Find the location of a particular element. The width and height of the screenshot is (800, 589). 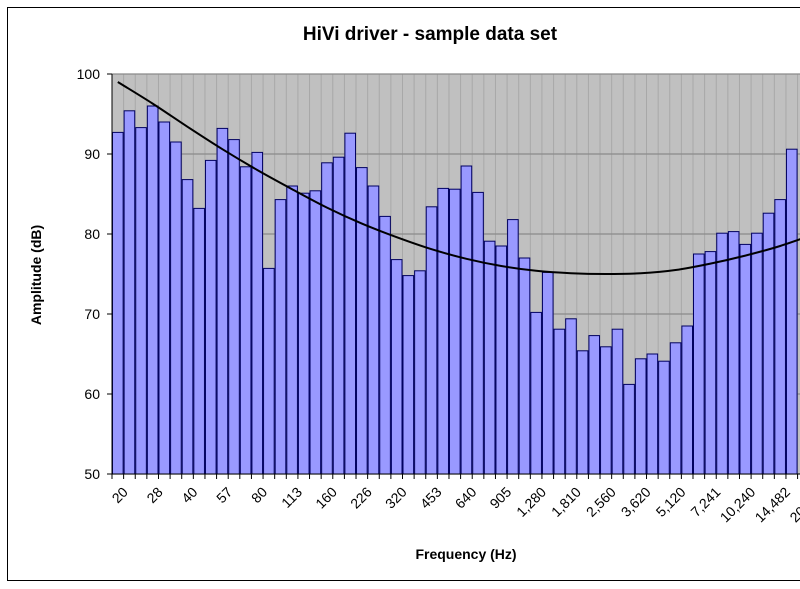

x-tick-label: 640 is located at coordinates (466, 498).